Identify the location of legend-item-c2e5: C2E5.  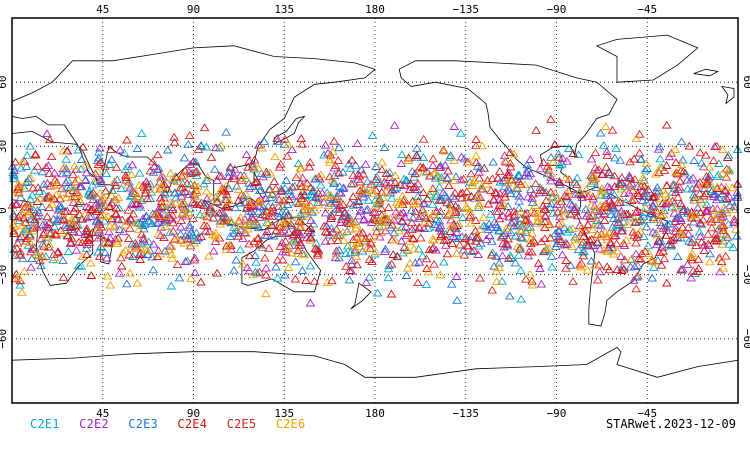
(241, 424).